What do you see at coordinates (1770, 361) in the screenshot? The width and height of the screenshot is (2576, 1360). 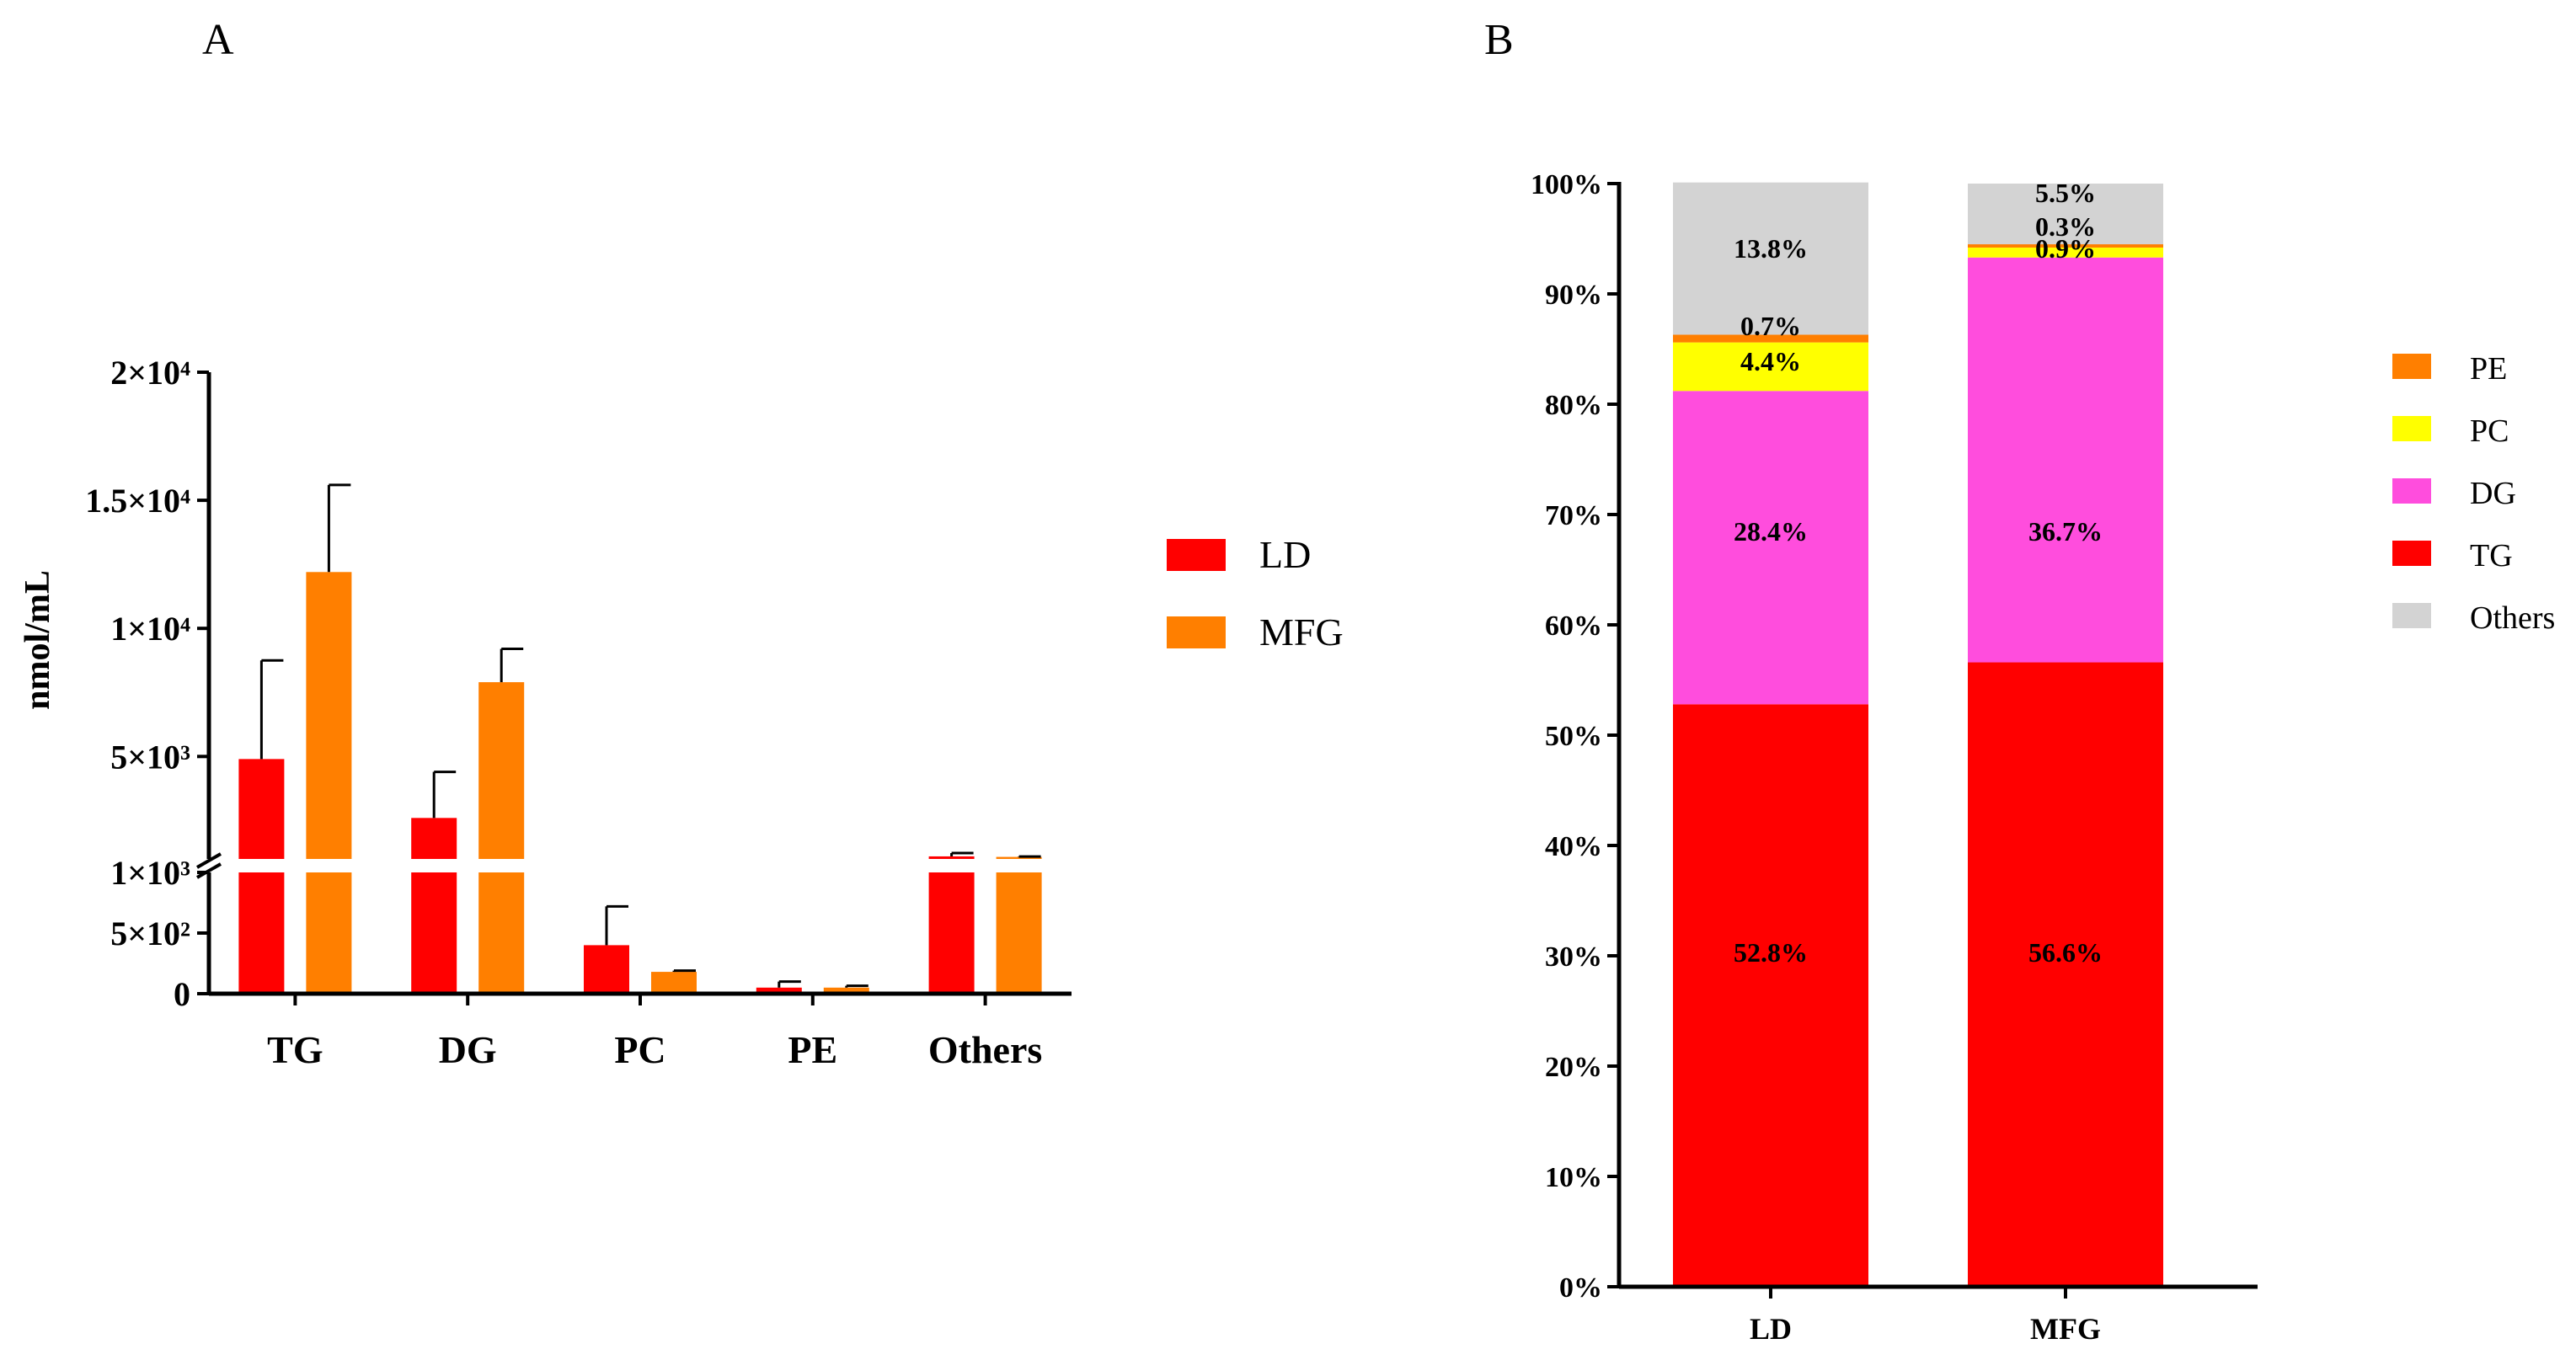 I see `segment-label-pc-ld: 4.4%` at bounding box center [1770, 361].